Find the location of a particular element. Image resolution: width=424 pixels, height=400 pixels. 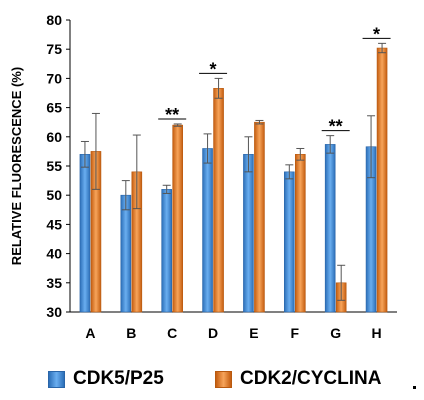

significance-label-G: ** is located at coordinates (336, 127).